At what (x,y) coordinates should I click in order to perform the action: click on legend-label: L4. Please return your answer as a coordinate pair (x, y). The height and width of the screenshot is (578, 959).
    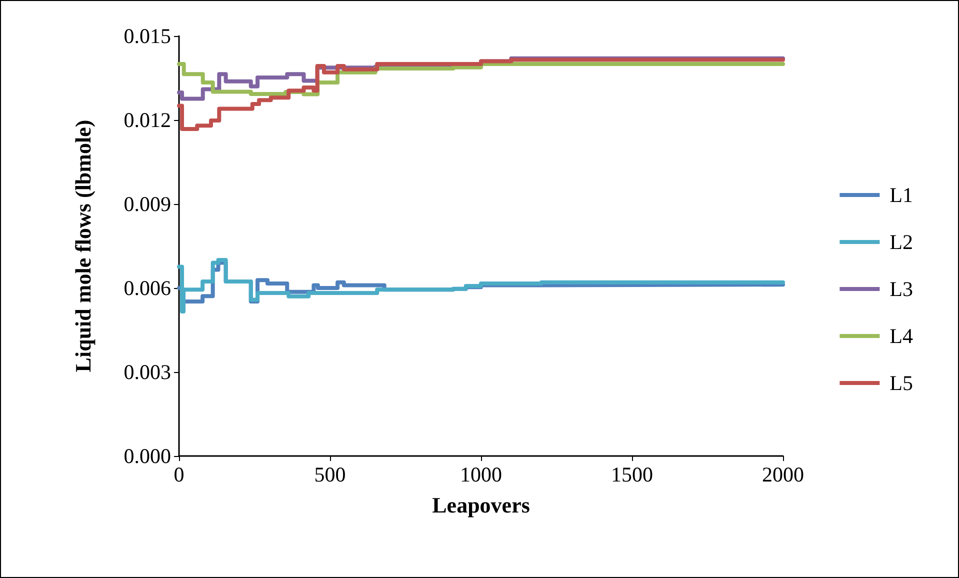
    Looking at the image, I should click on (902, 336).